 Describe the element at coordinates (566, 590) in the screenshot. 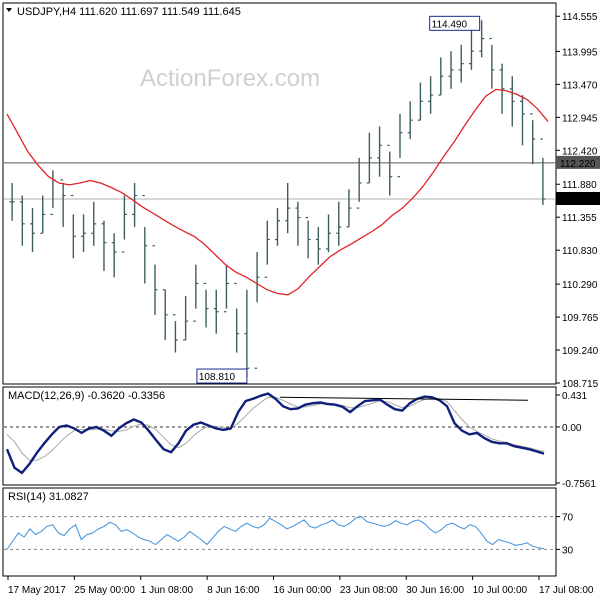

I see `x-tick-label: 17 Jul 08:00` at that location.